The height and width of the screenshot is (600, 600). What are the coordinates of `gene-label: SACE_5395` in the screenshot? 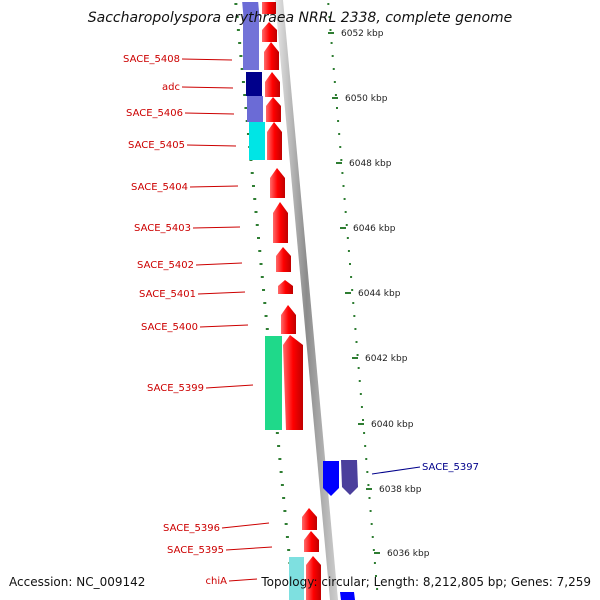 It's located at (195, 550).